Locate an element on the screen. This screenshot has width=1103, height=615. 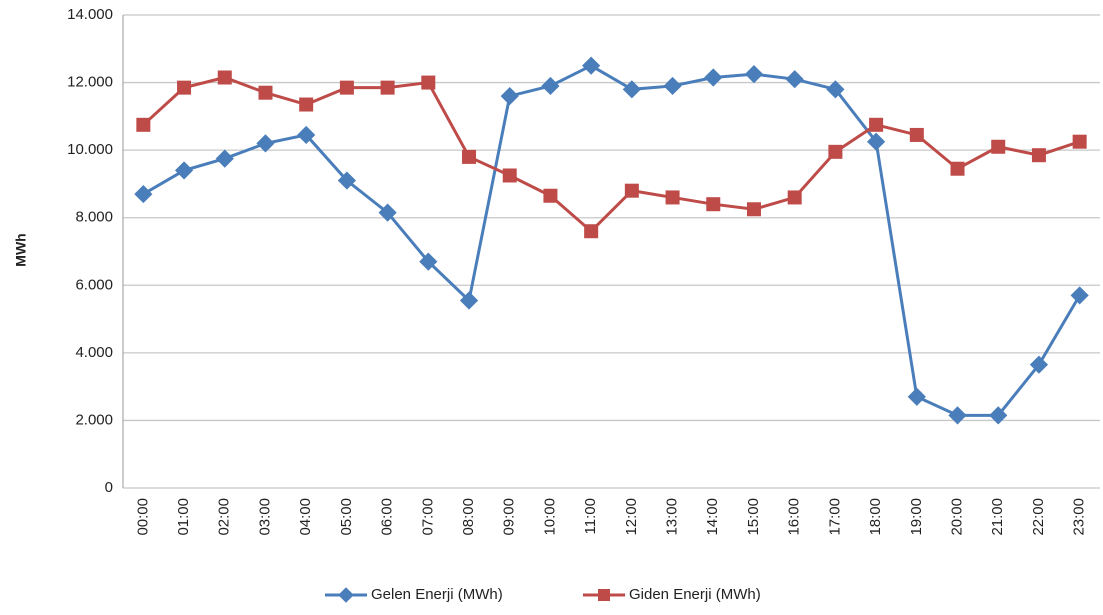
y-tick-label: 4.000 is located at coordinates (94, 352).